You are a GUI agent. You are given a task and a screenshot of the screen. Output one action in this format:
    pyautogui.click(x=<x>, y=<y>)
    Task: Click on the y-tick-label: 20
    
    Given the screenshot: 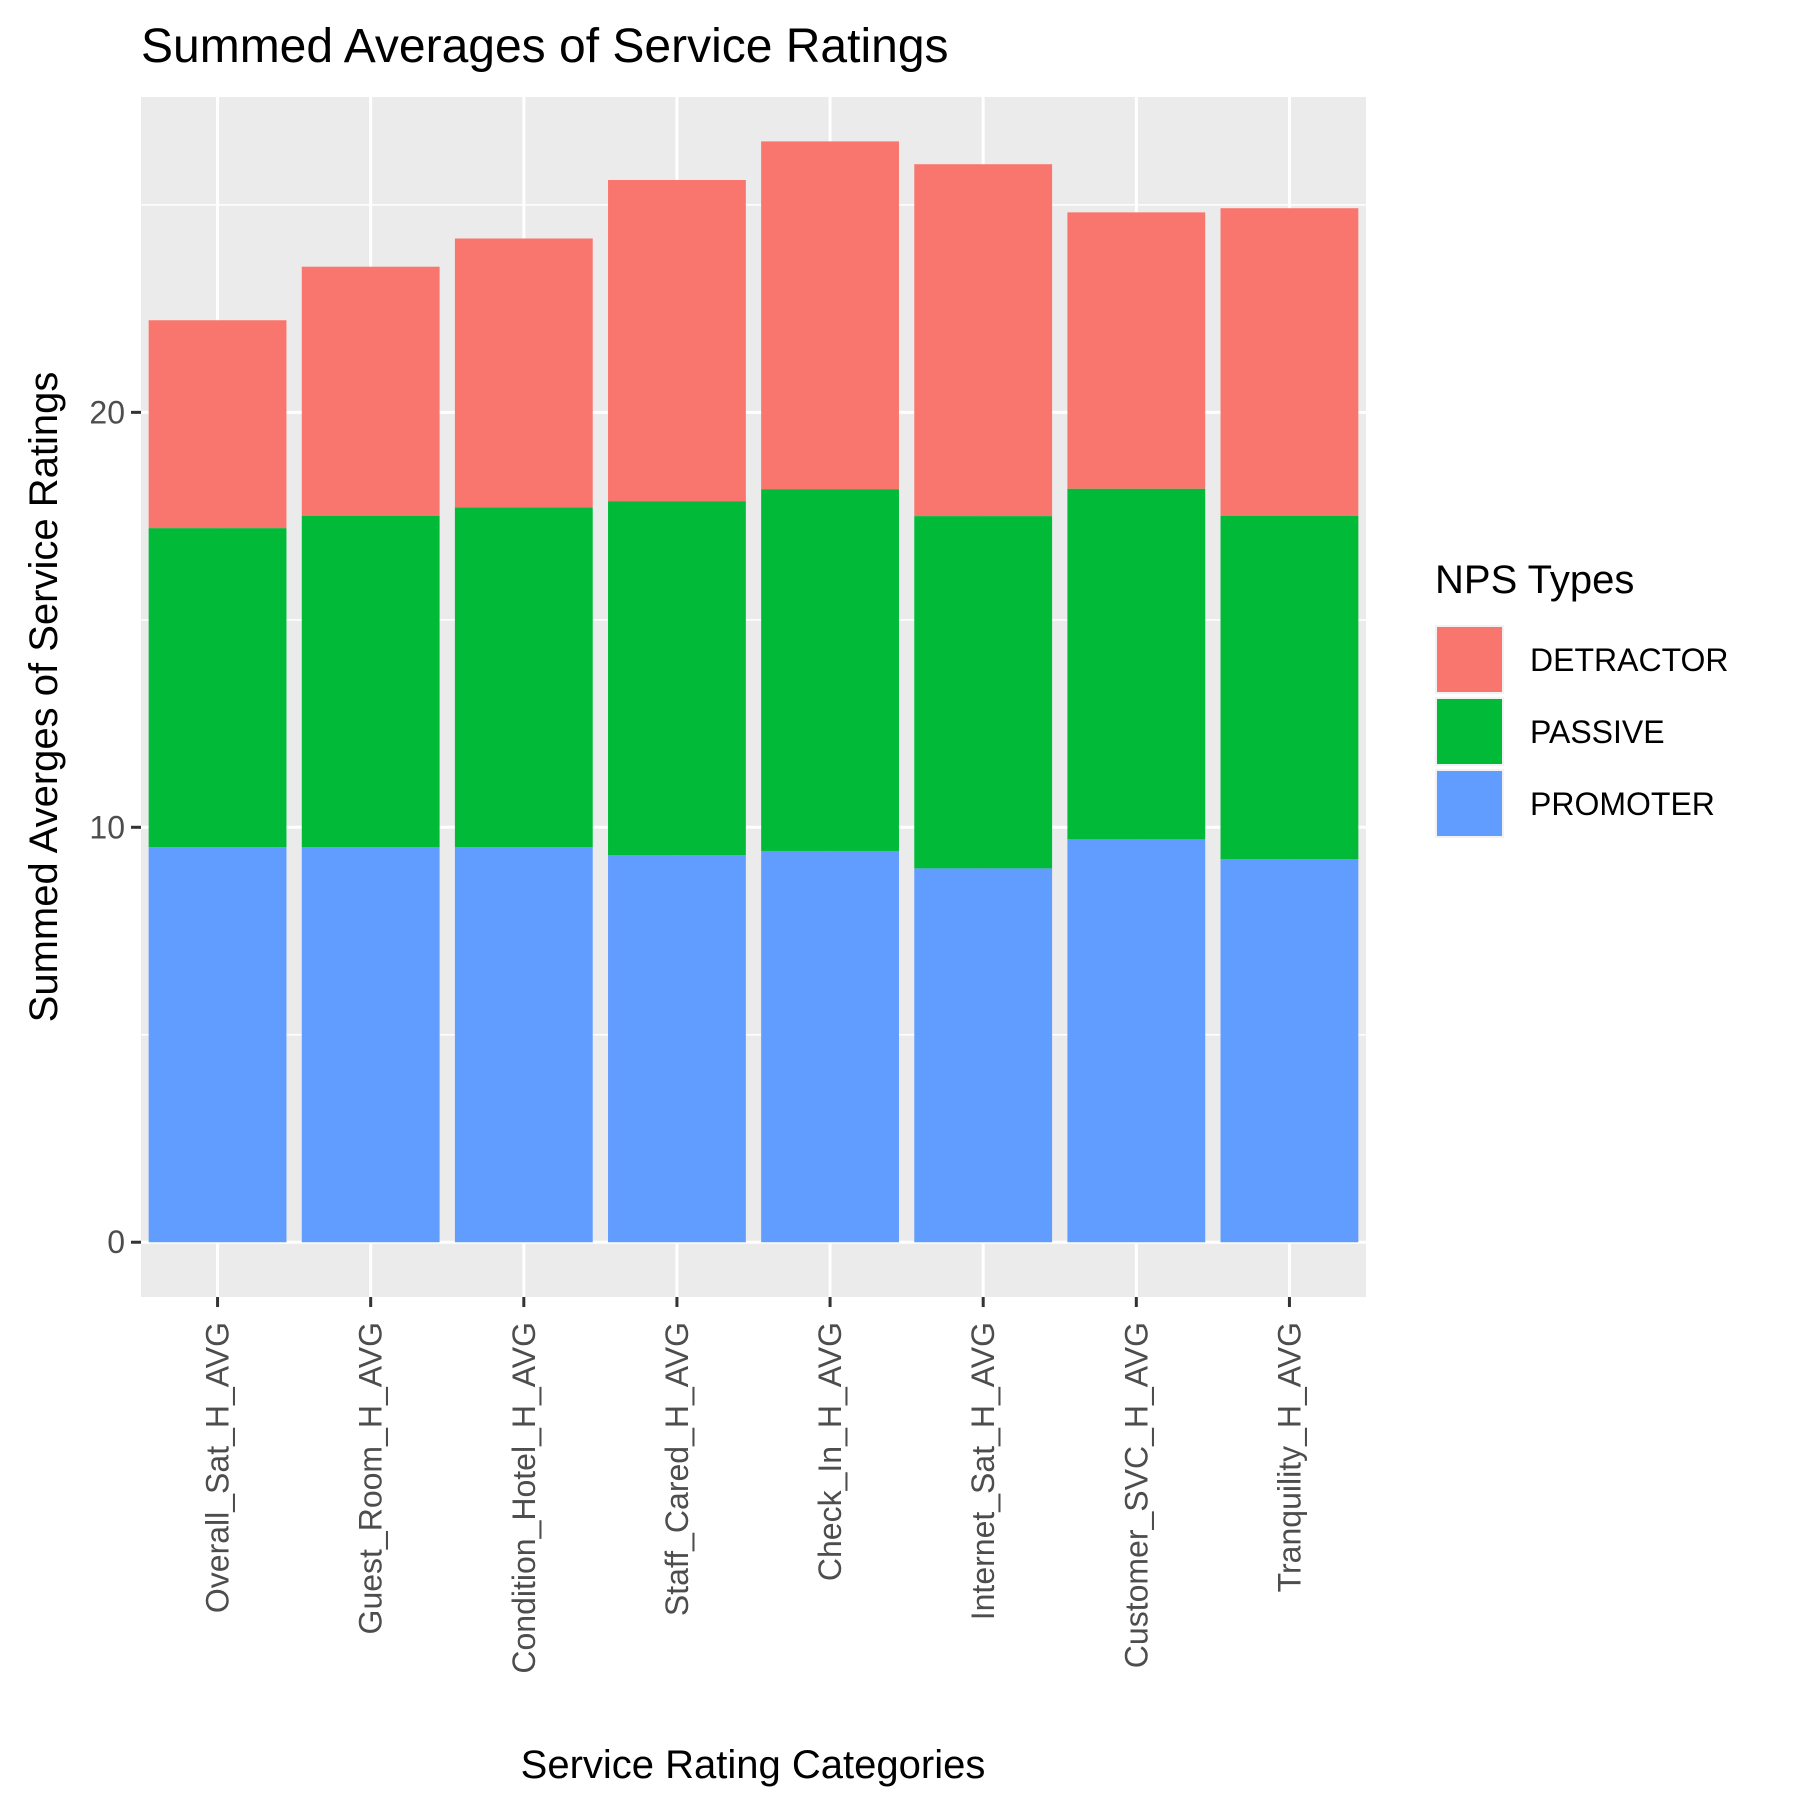 What is the action you would take?
    pyautogui.click(x=107, y=412)
    